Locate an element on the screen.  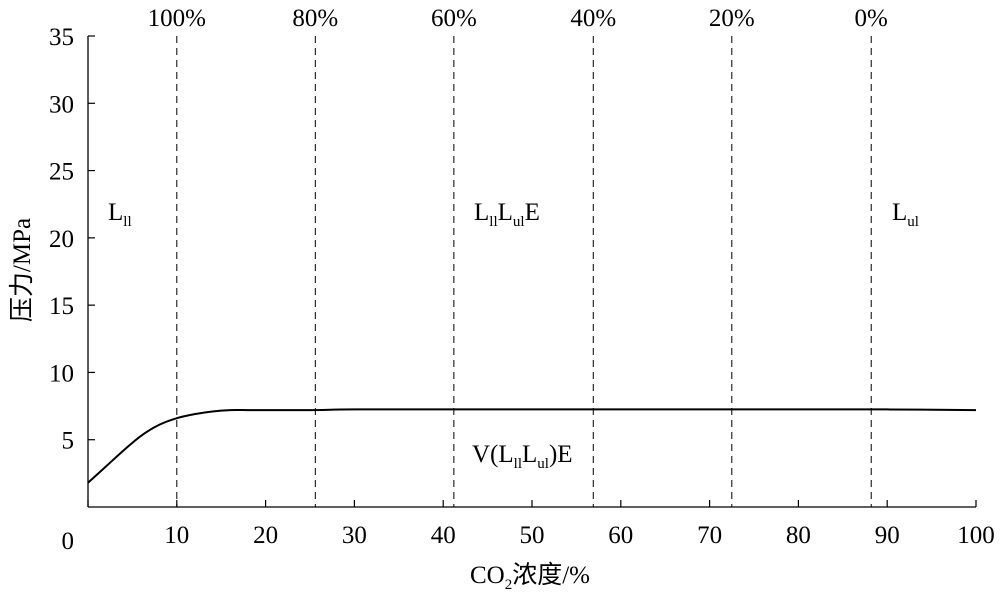
x-tick-label: 50 is located at coordinates (532, 535).